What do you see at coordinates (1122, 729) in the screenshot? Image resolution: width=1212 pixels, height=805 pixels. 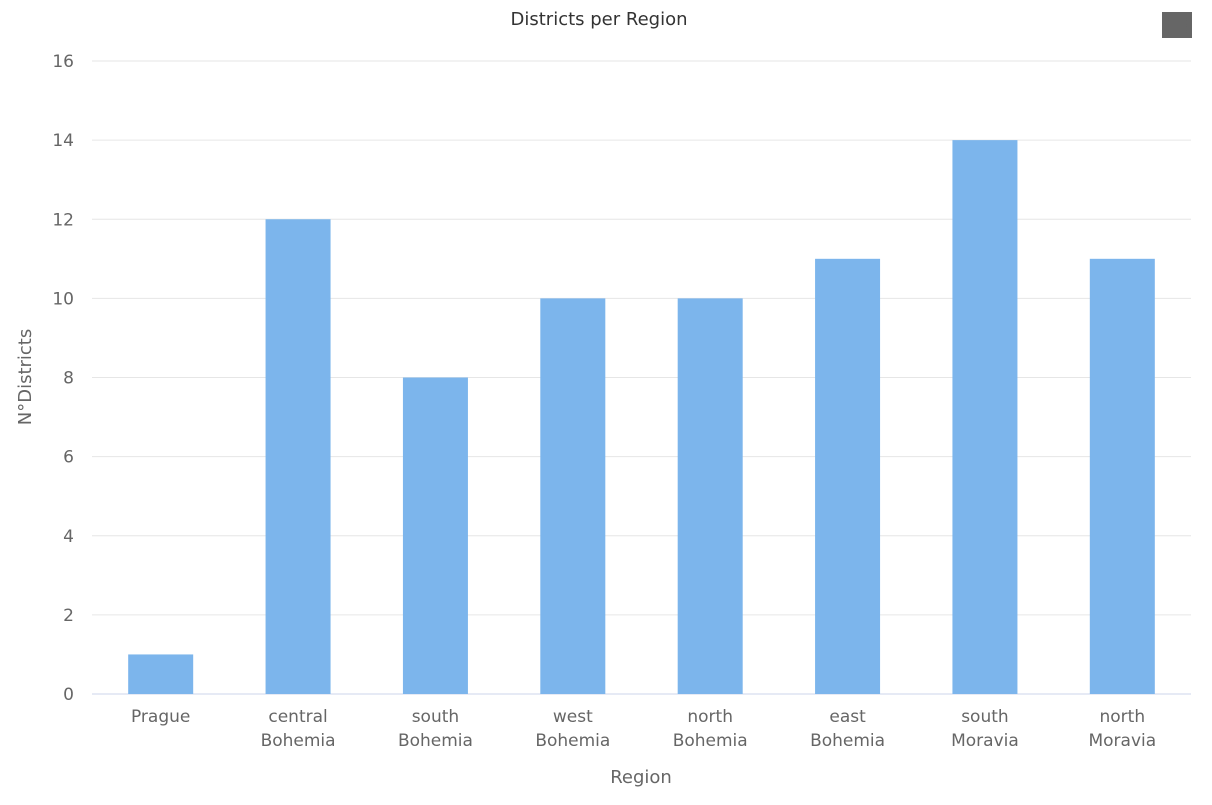 I see `x-tick-label: north Moravia` at bounding box center [1122, 729].